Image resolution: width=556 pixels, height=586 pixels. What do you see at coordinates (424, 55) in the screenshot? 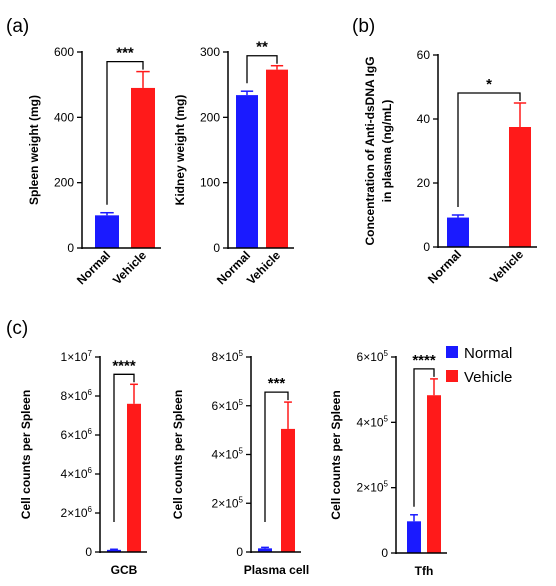
I see `y-tick-label: 60` at bounding box center [424, 55].